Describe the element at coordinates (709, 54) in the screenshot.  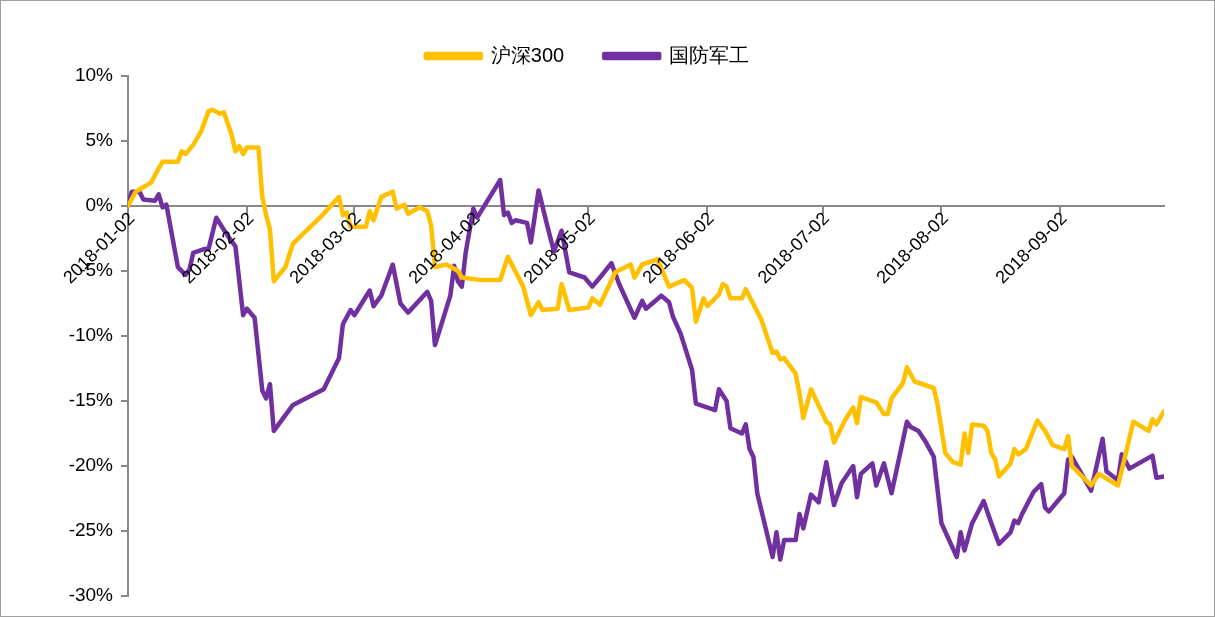
I see `legend-label: 国防军工` at that location.